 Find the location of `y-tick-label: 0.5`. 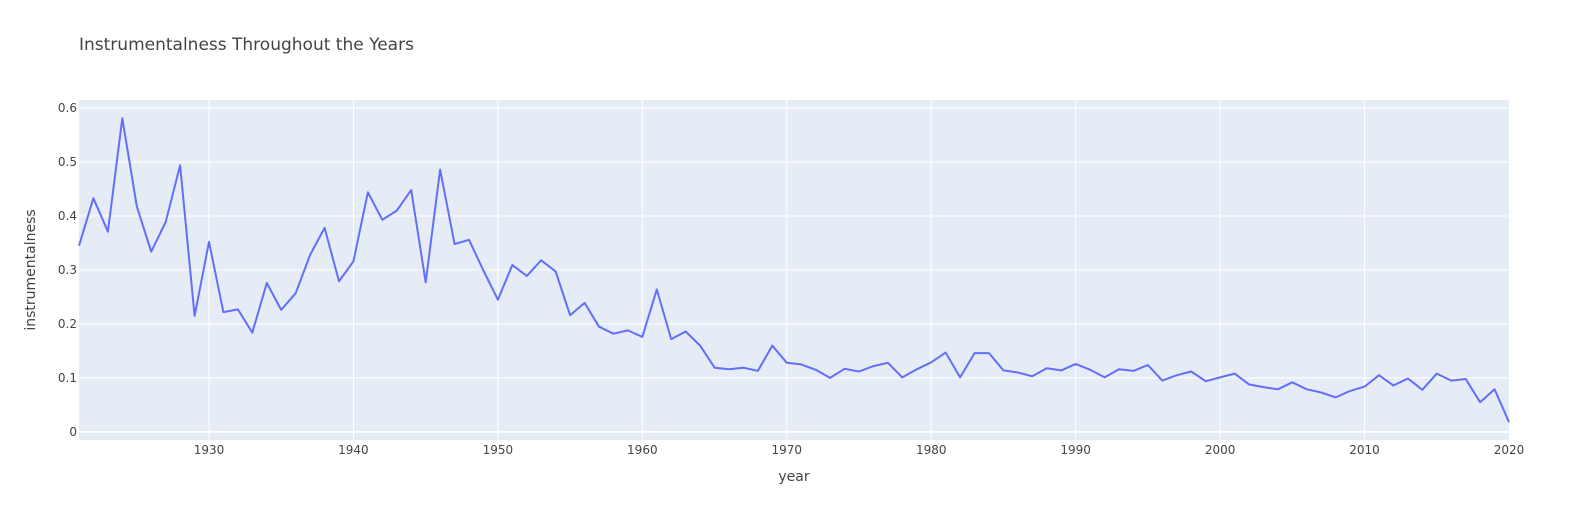

y-tick-label: 0.5 is located at coordinates (67, 162).